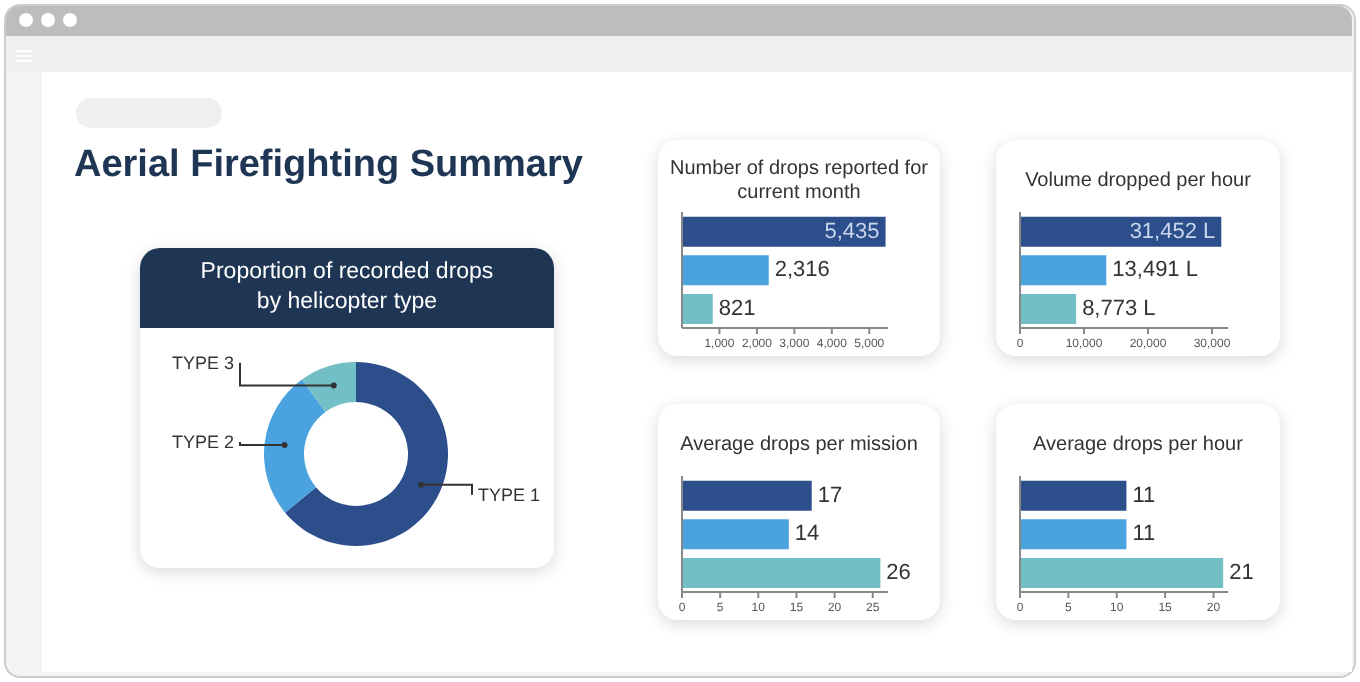 The width and height of the screenshot is (1360, 682). I want to click on data-label: 21, so click(1241, 572).